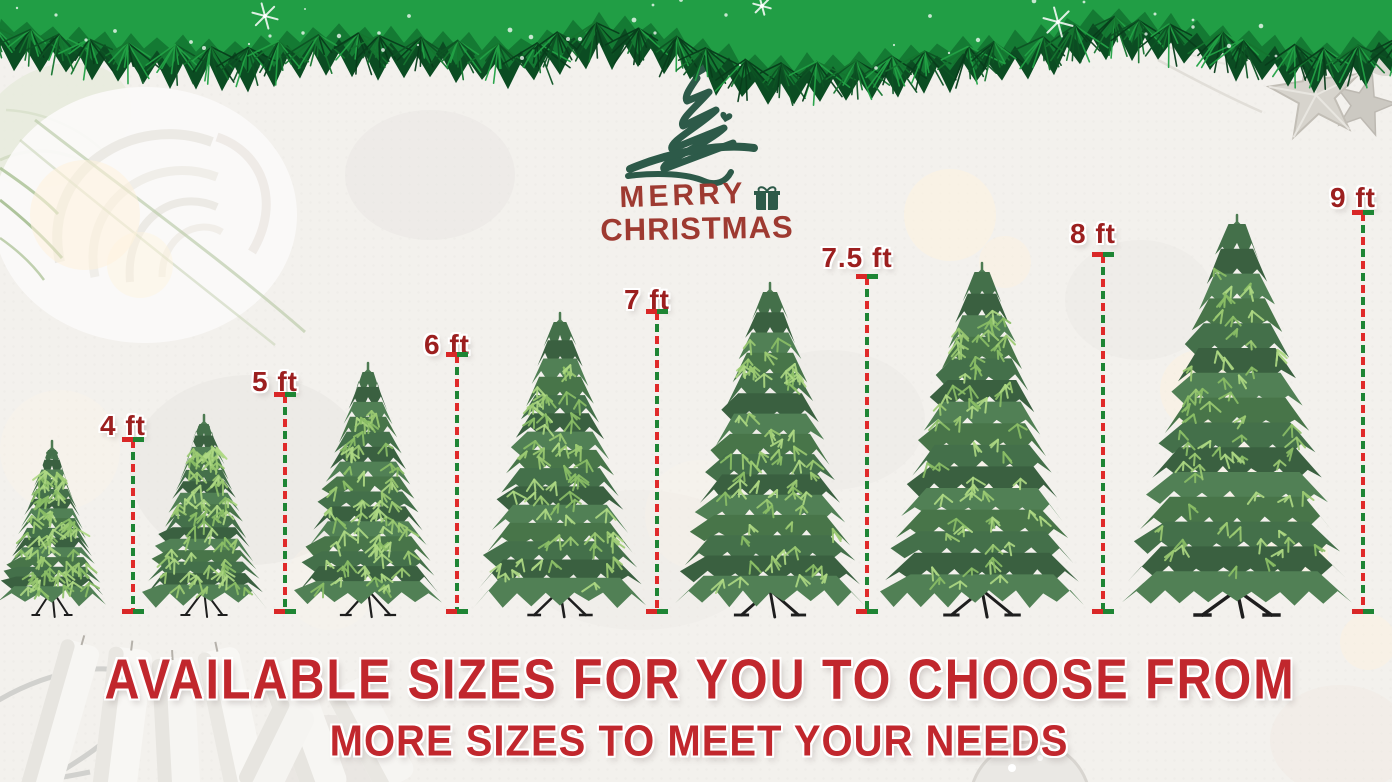 This screenshot has height=782, width=1392. I want to click on size-label: 5 ft, so click(275, 381).